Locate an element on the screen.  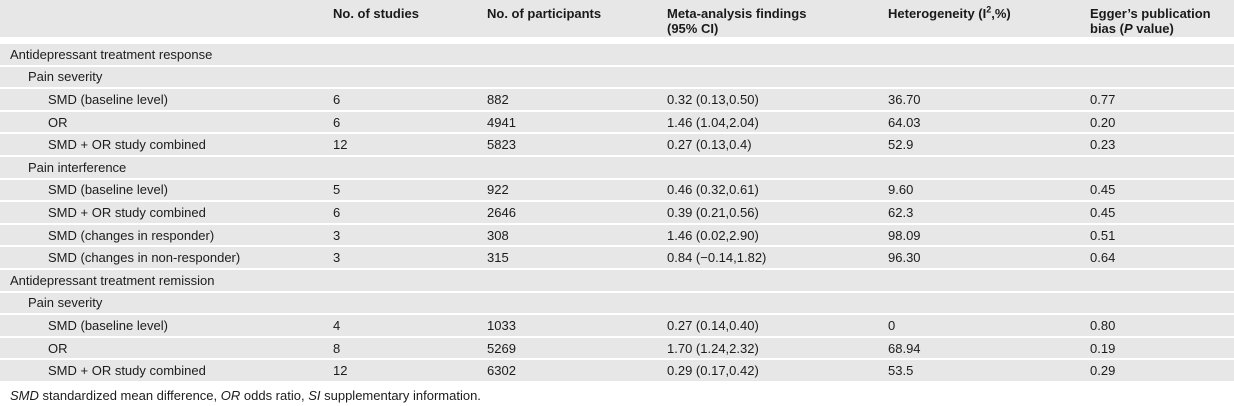
cell-egger: 0.51 is located at coordinates (1162, 236).